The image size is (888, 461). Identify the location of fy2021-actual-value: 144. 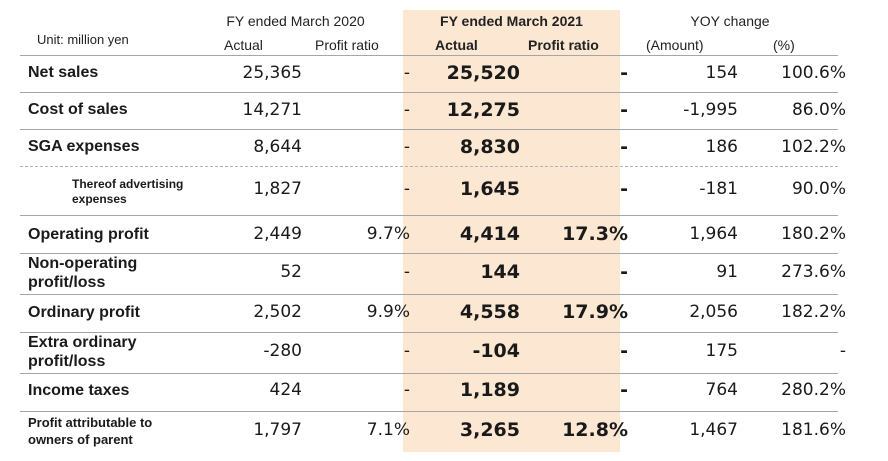
(500, 272).